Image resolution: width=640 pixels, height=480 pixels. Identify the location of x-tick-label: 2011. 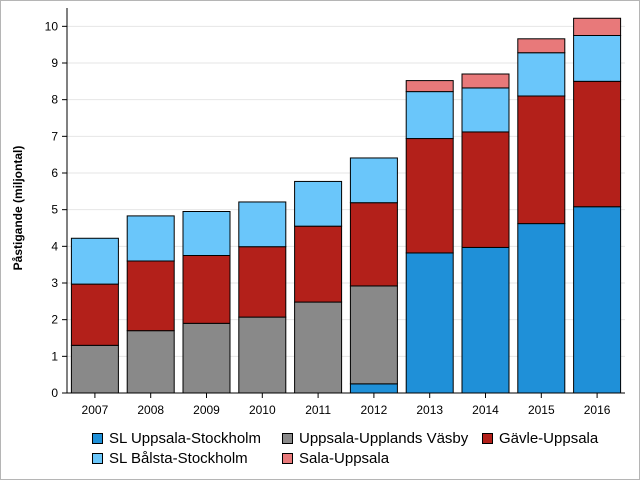
(318, 410).